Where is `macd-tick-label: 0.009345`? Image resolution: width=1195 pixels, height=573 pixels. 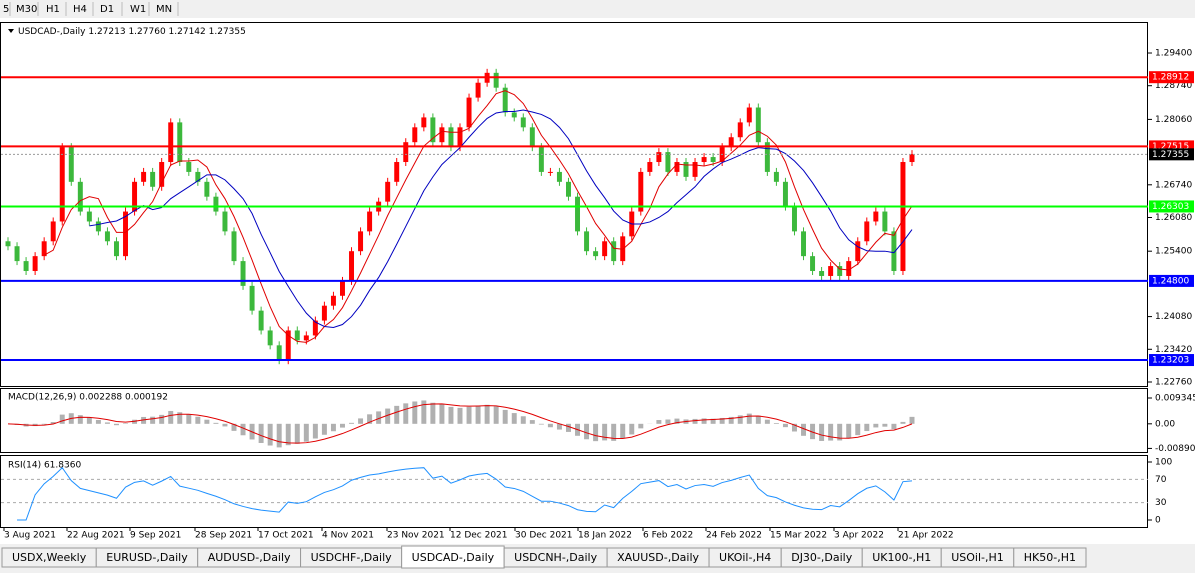
macd-tick-label: 0.009345 is located at coordinates (1175, 398).